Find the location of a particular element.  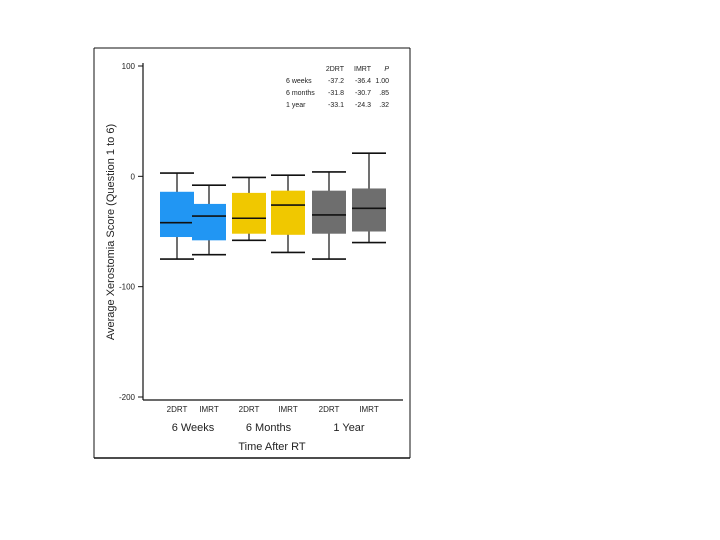

stats-table-cell: -36.4 is located at coordinates (363, 81).